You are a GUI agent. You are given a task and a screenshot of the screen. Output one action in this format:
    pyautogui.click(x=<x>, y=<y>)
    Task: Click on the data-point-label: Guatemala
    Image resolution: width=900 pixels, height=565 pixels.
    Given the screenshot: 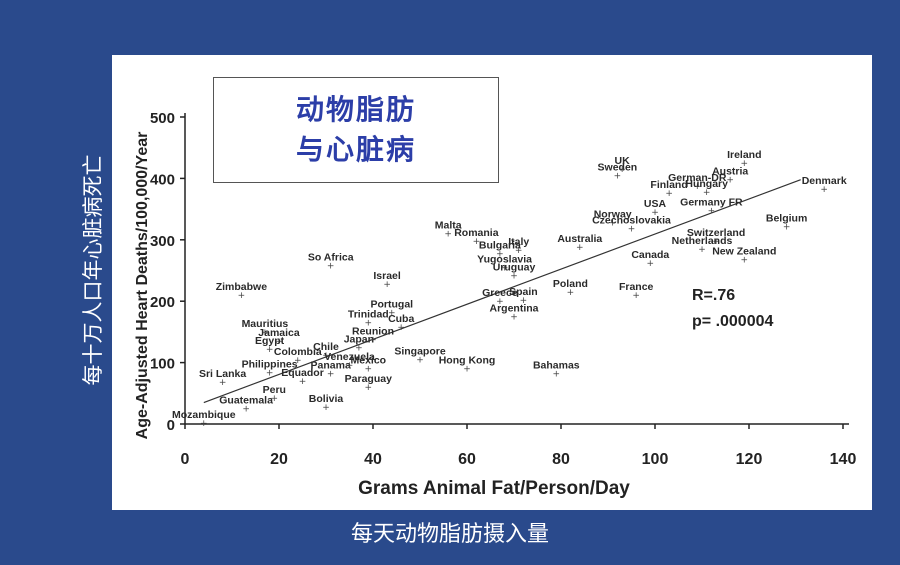 What is the action you would take?
    pyautogui.click(x=246, y=401)
    